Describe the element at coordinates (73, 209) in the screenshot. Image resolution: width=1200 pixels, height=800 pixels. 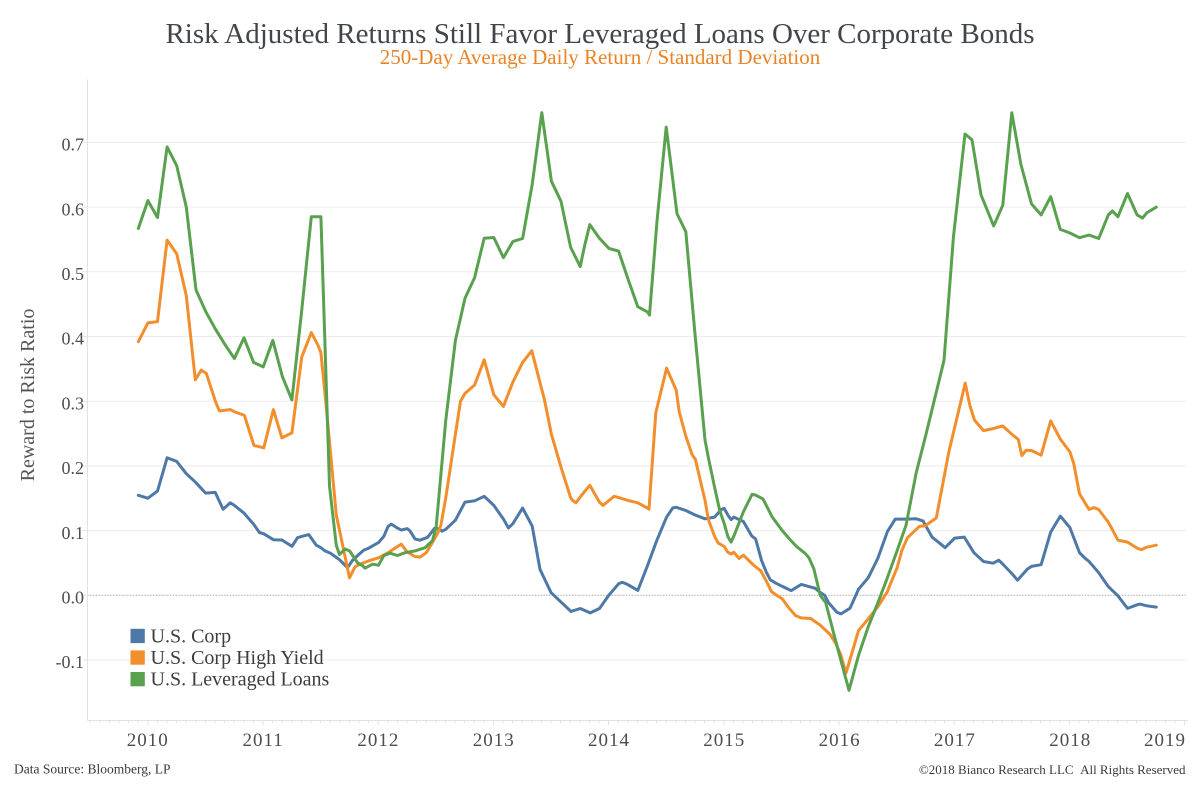
I see `svg-text: 0.6` at that location.